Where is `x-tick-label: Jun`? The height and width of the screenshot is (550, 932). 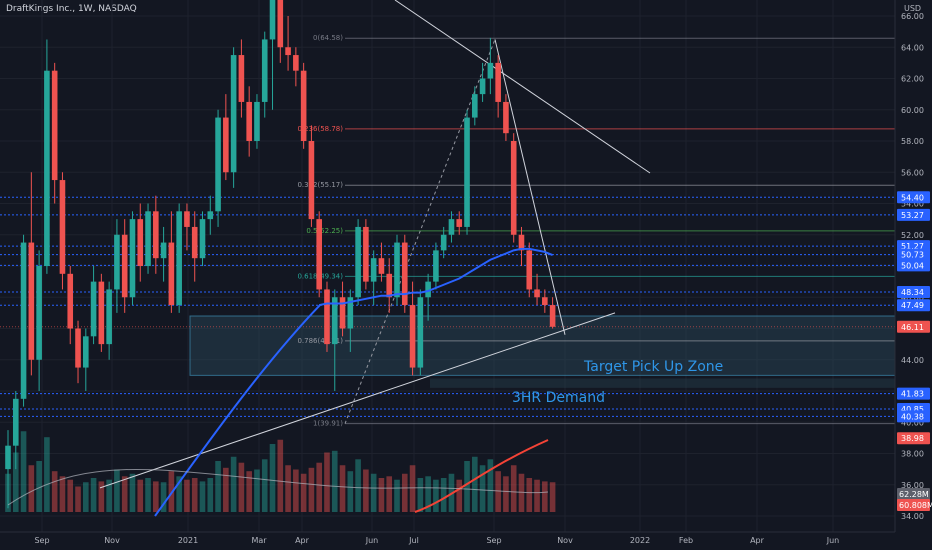 x-tick-label: Jun is located at coordinates (833, 540).